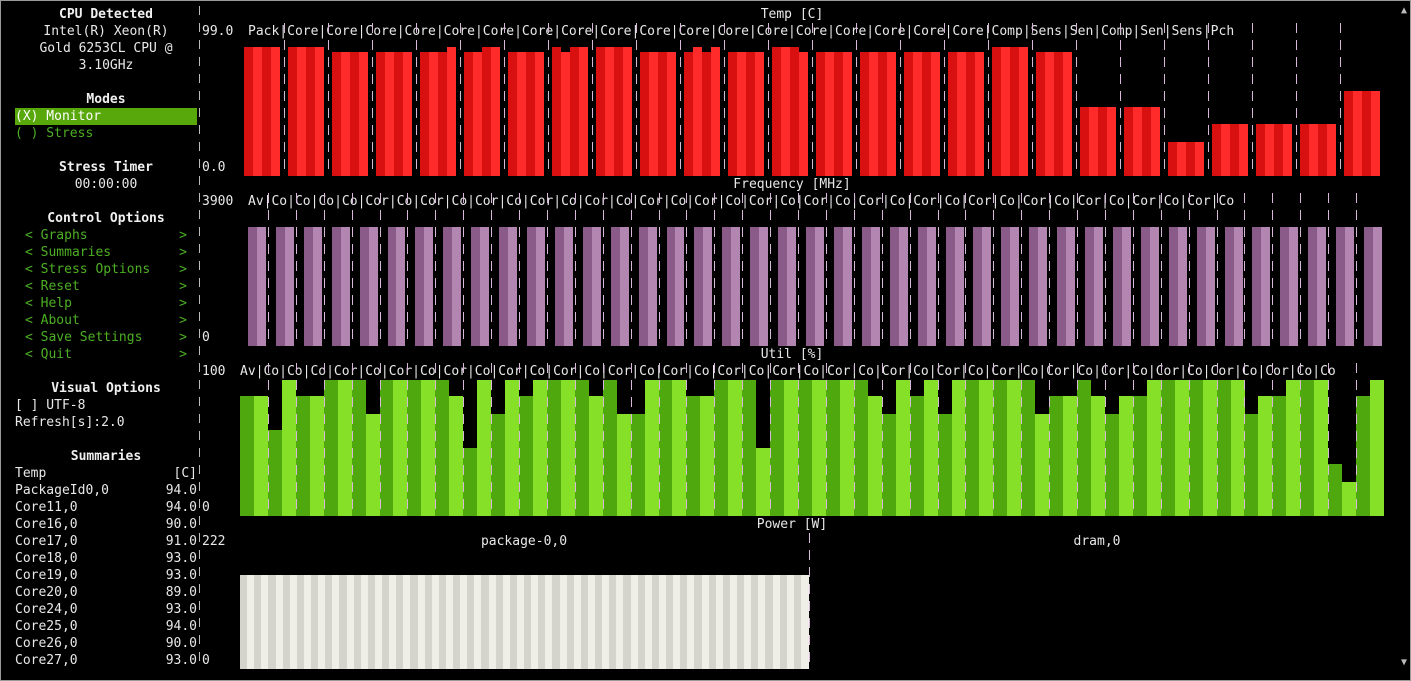  Describe the element at coordinates (50, 405) in the screenshot. I see `utf8-checkbox: [ ] UTF-8` at that location.